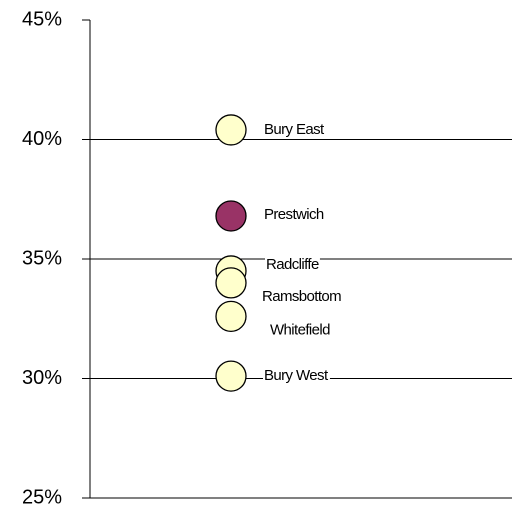  What do you see at coordinates (42, 19) in the screenshot?
I see `y-tick-label: 45%` at bounding box center [42, 19].